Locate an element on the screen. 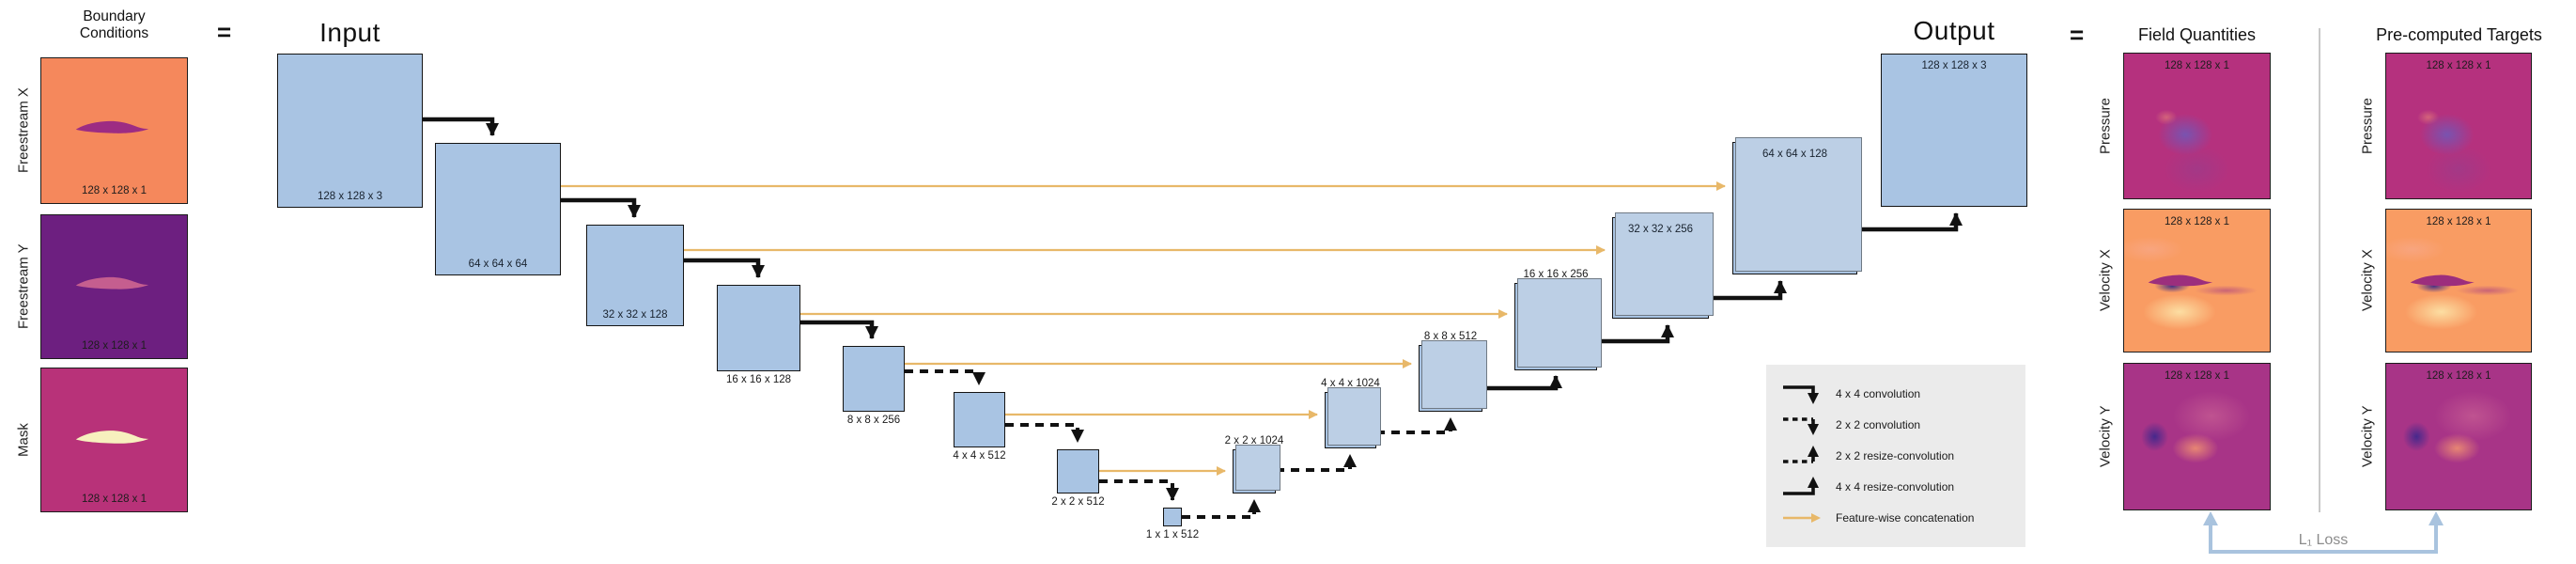 Image resolution: width=2576 pixels, height=564 pixels. fq-label-velocity-x: Velocity X is located at coordinates (2106, 280).